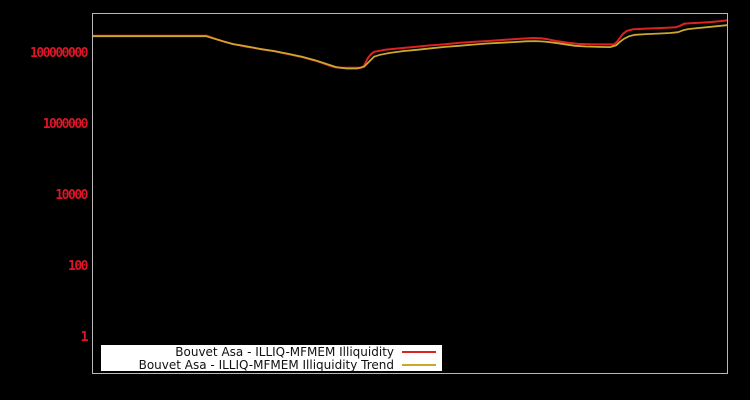  Describe the element at coordinates (284, 351) in the screenshot. I see `legend-label-illiquidity: Bouvet Asa - ILLIQ-MFMEM Illiquidity` at that location.